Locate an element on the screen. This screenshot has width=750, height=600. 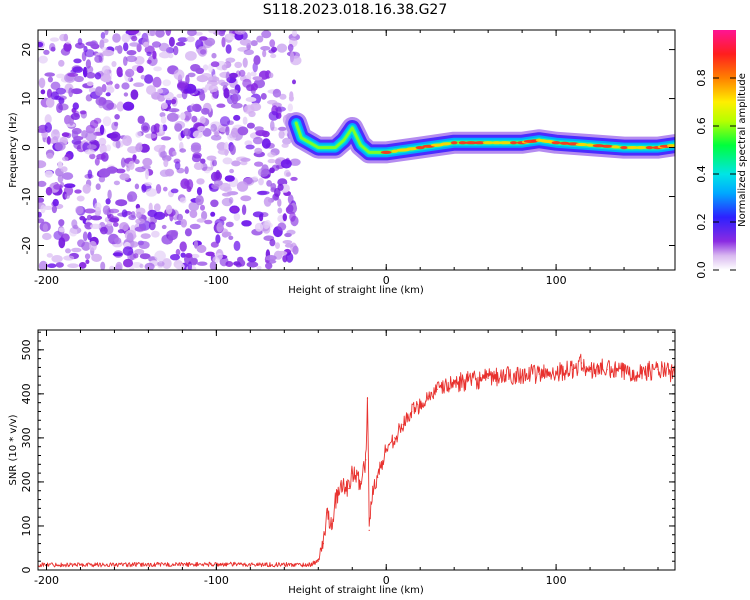
y-tick-label: -20 is located at coordinates (26, 246).